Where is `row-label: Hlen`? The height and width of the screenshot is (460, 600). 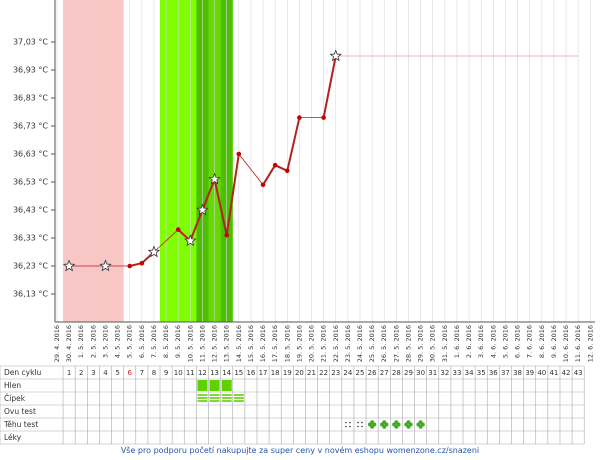 row-label: Hlen is located at coordinates (12, 385).